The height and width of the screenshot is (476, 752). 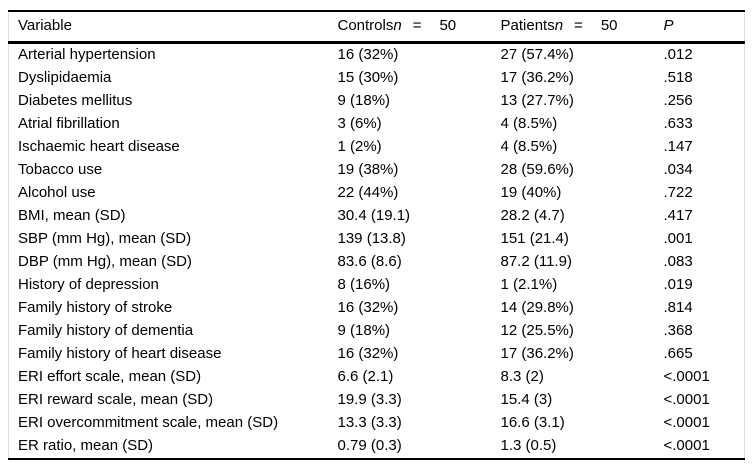 I want to click on cell-variable: Arterial hypertension, so click(x=87, y=54).